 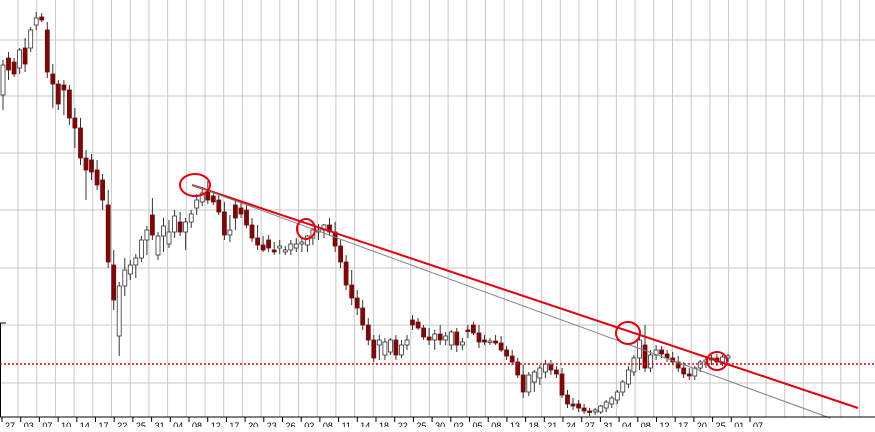 I want to click on x-tick-label: 18, so click(x=384, y=424).